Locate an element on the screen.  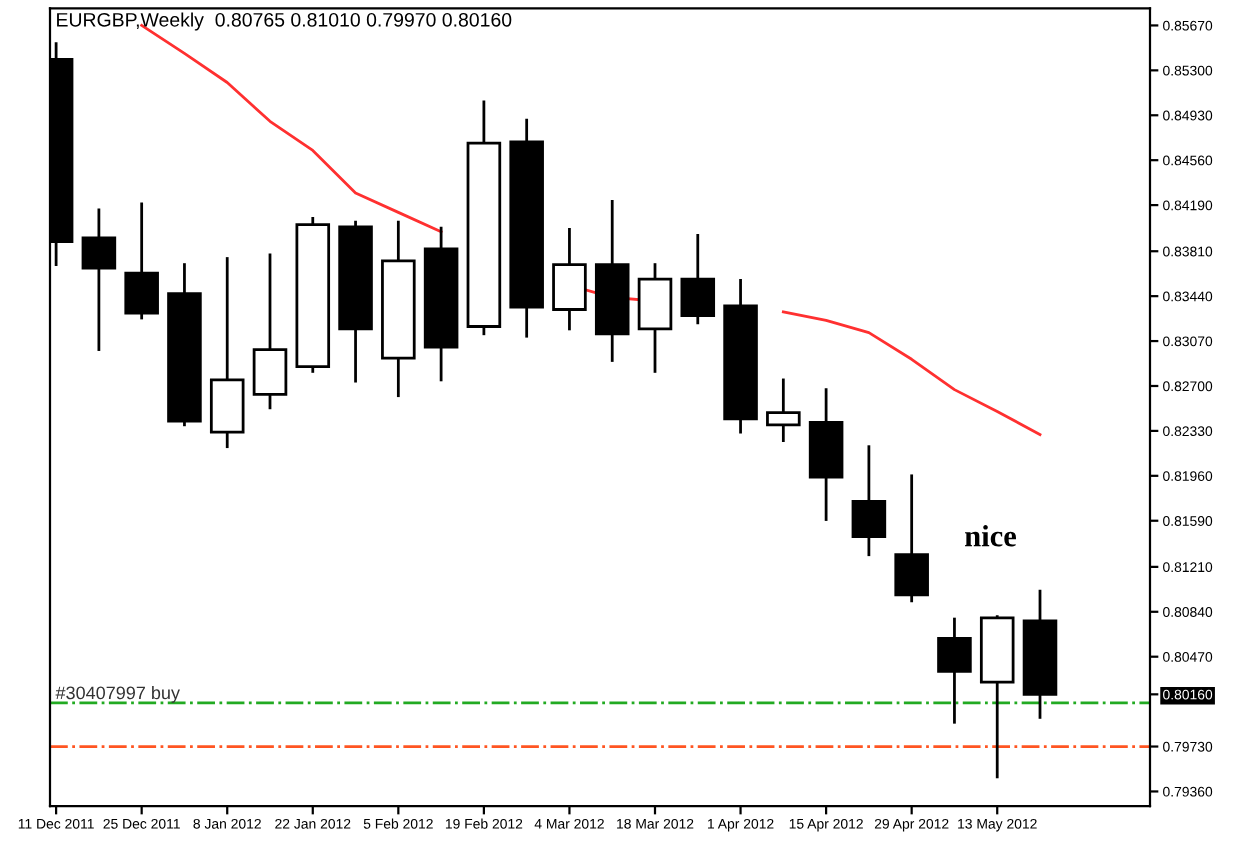
chart-title: EURGBP,Weekly 0.80765 0.81010 0.79970 0.80160 is located at coordinates (284, 21).